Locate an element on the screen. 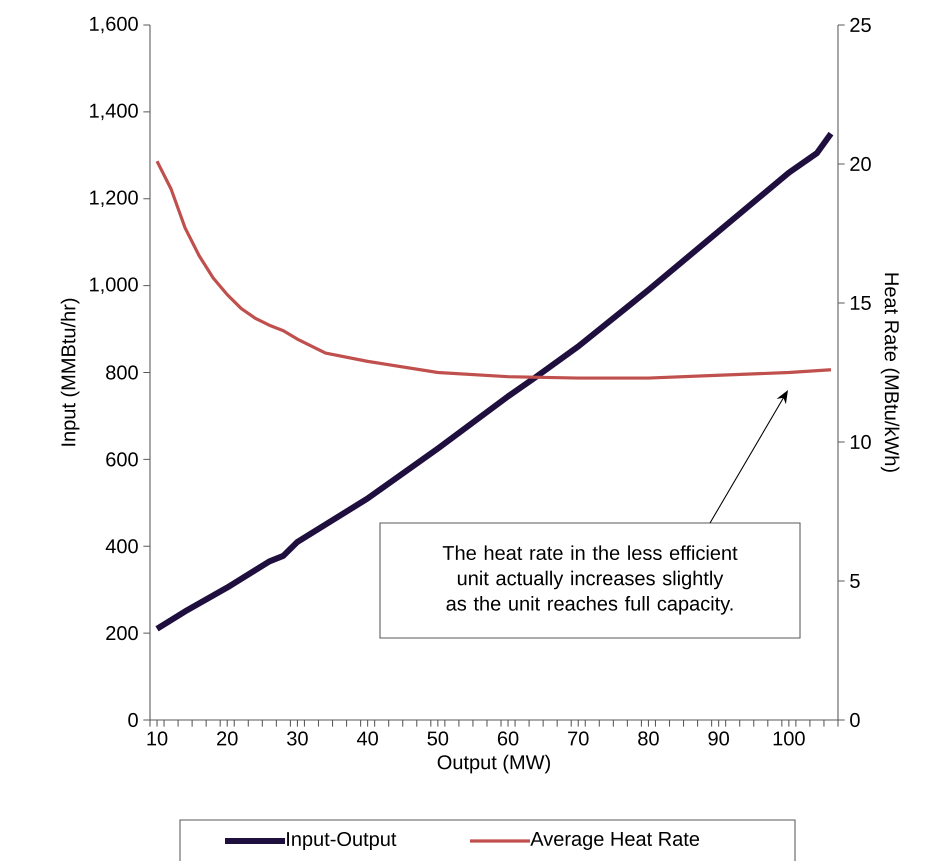 This screenshot has width=936, height=861. y-tick-label: 1,200 is located at coordinates (114, 198).